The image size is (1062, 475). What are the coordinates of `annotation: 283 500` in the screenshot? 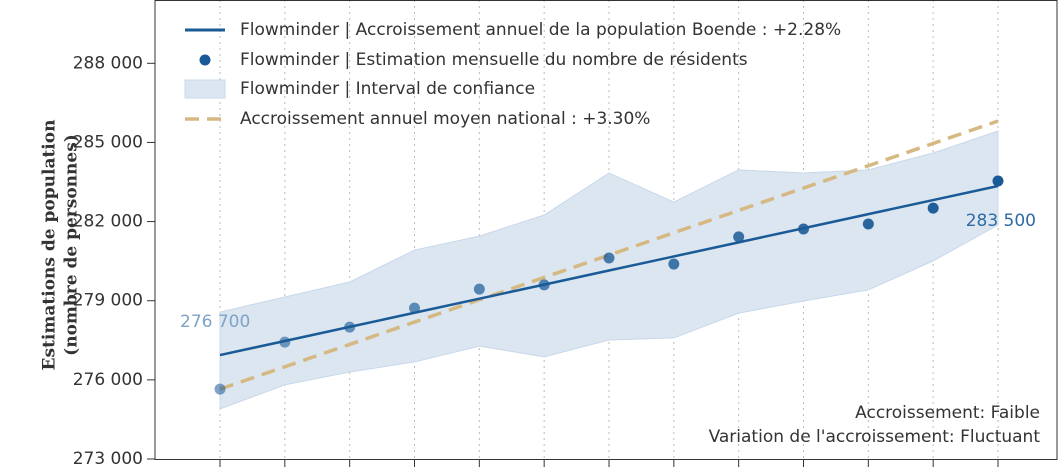 It's located at (1001, 221).